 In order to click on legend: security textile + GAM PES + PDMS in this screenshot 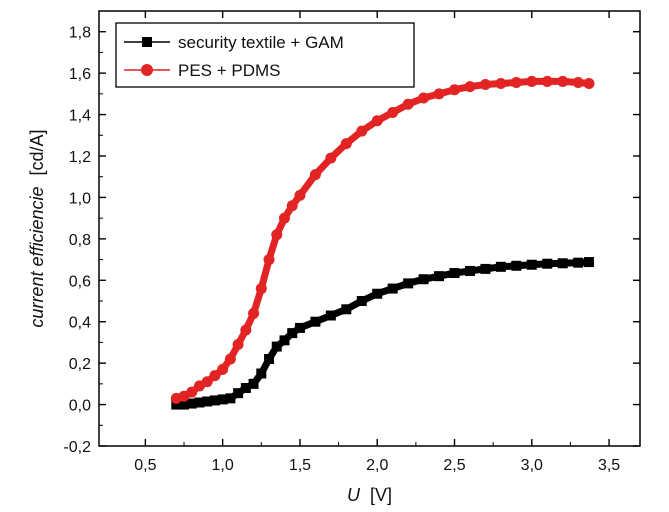, I will do `click(265, 55)`.